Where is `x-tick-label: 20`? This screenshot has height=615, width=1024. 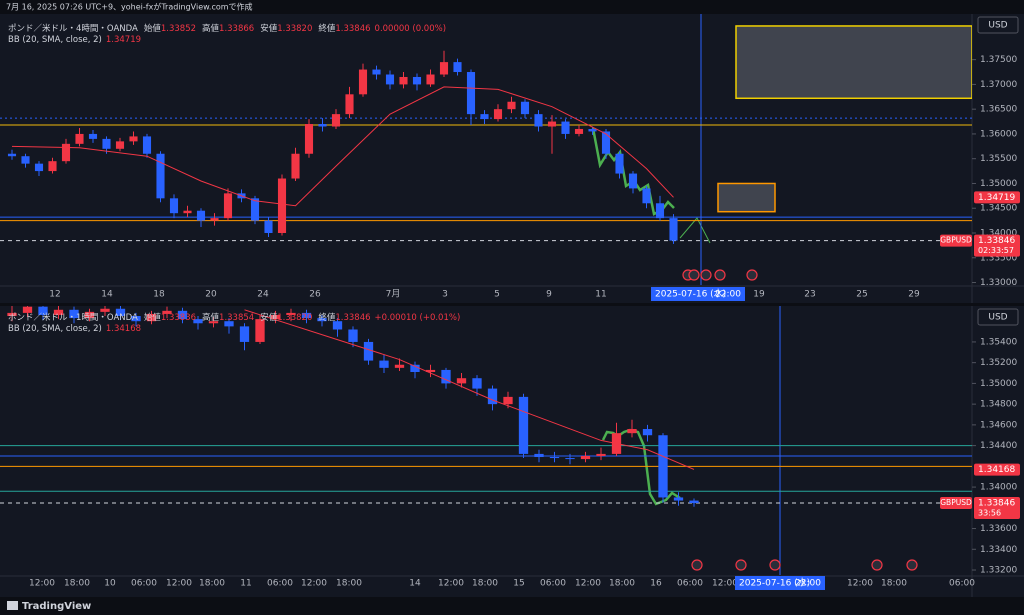 x-tick-label: 20 is located at coordinates (211, 295).